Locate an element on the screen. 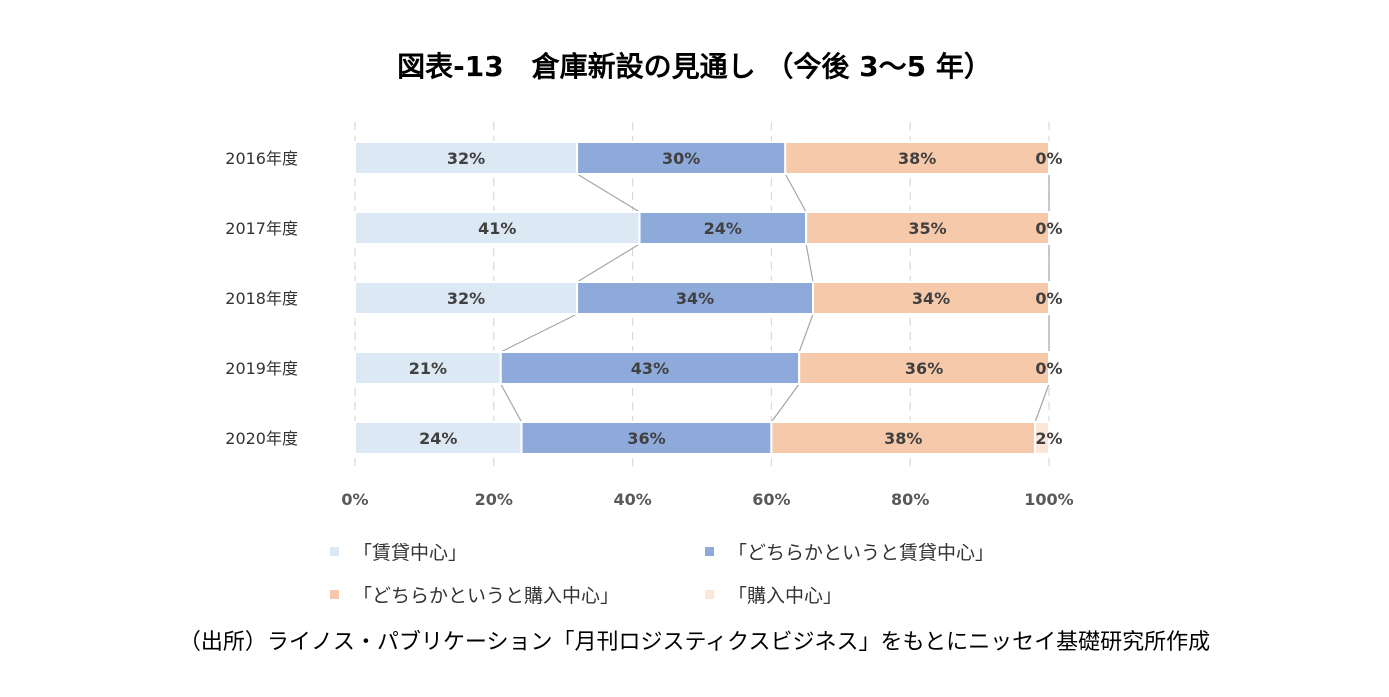  data-label: 2% is located at coordinates (1048, 438).